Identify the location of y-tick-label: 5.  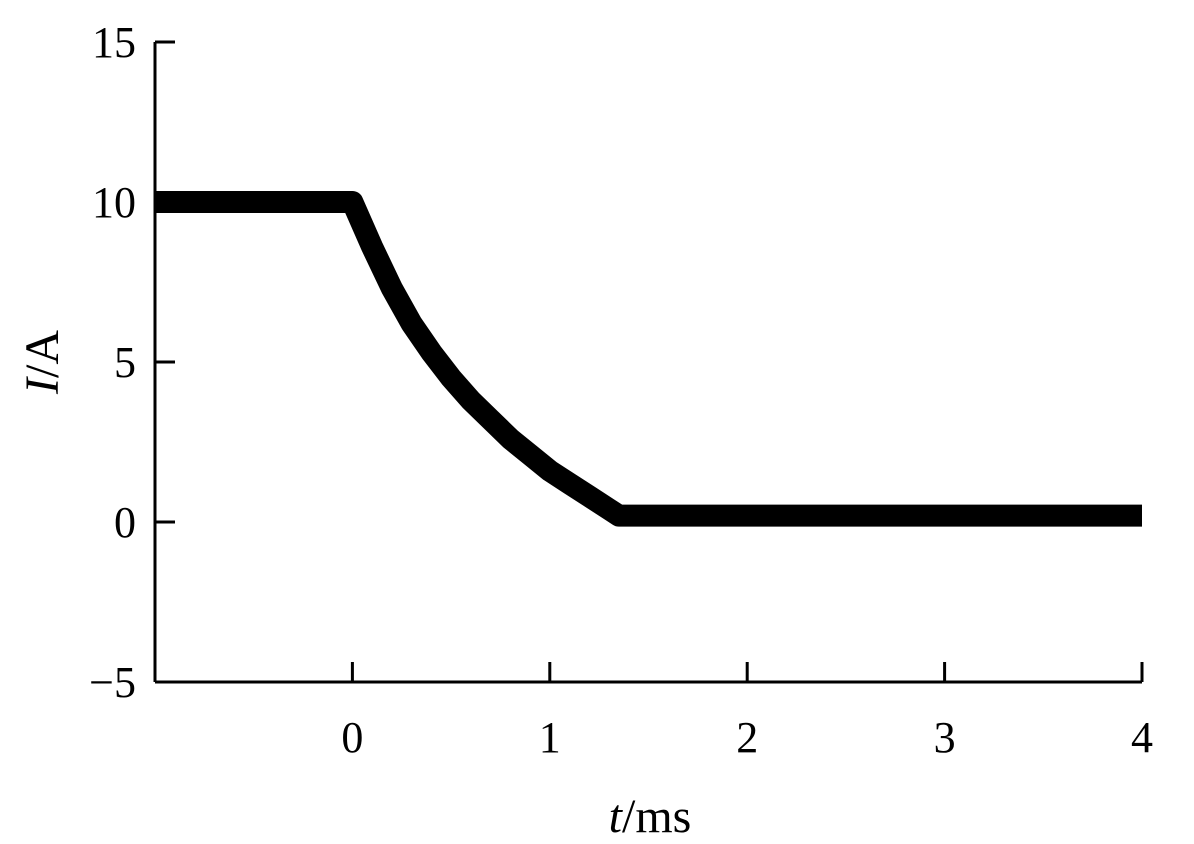
(125, 362).